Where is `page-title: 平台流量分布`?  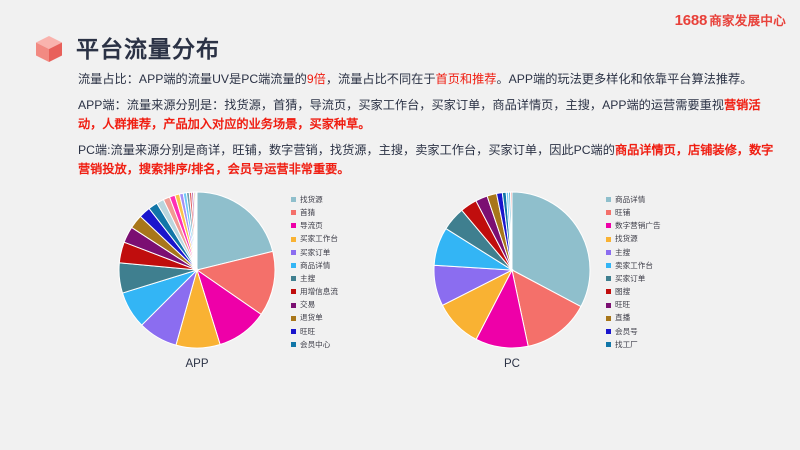
page-title: 平台流量分布 is located at coordinates (148, 48).